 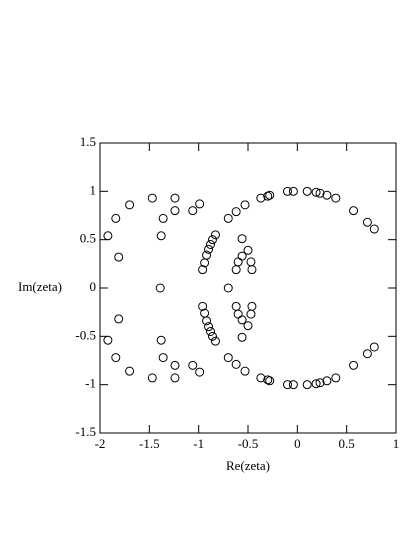 I want to click on y-axis-label: Im(zeta), so click(x=40, y=286).